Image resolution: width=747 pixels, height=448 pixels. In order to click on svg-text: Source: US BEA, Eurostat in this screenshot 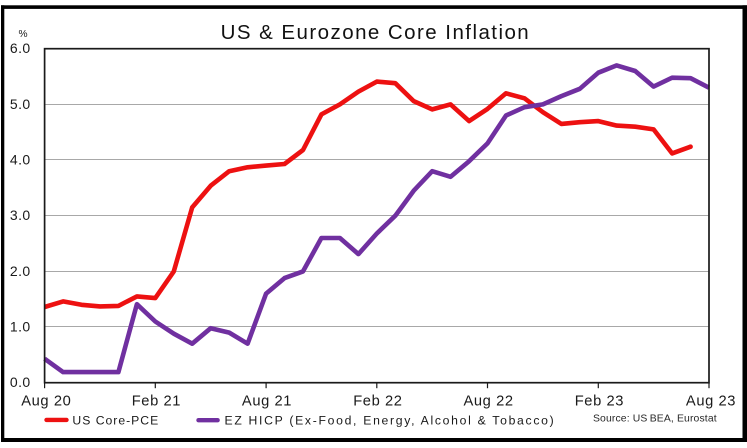, I will do `click(655, 418)`.